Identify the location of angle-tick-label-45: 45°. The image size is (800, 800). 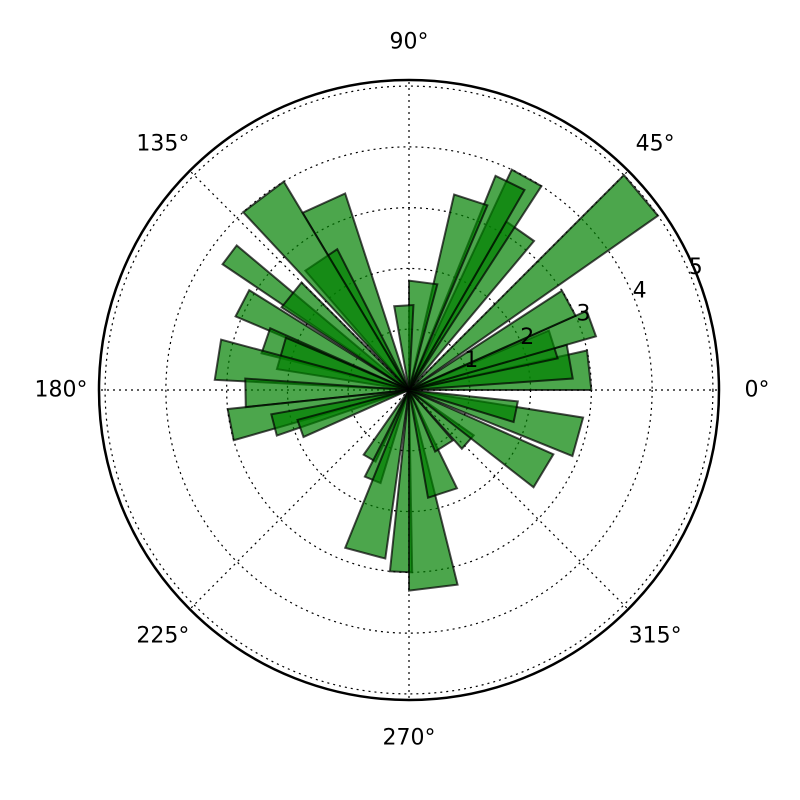
(655, 143).